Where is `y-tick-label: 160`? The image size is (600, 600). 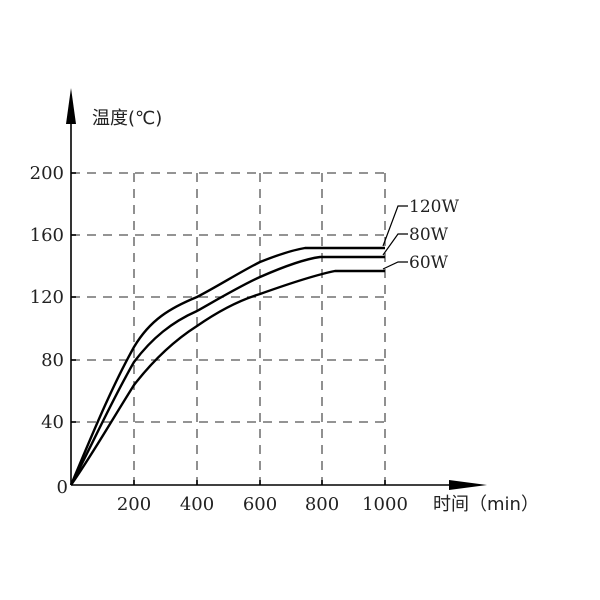 y-tick-label: 160 is located at coordinates (47, 235).